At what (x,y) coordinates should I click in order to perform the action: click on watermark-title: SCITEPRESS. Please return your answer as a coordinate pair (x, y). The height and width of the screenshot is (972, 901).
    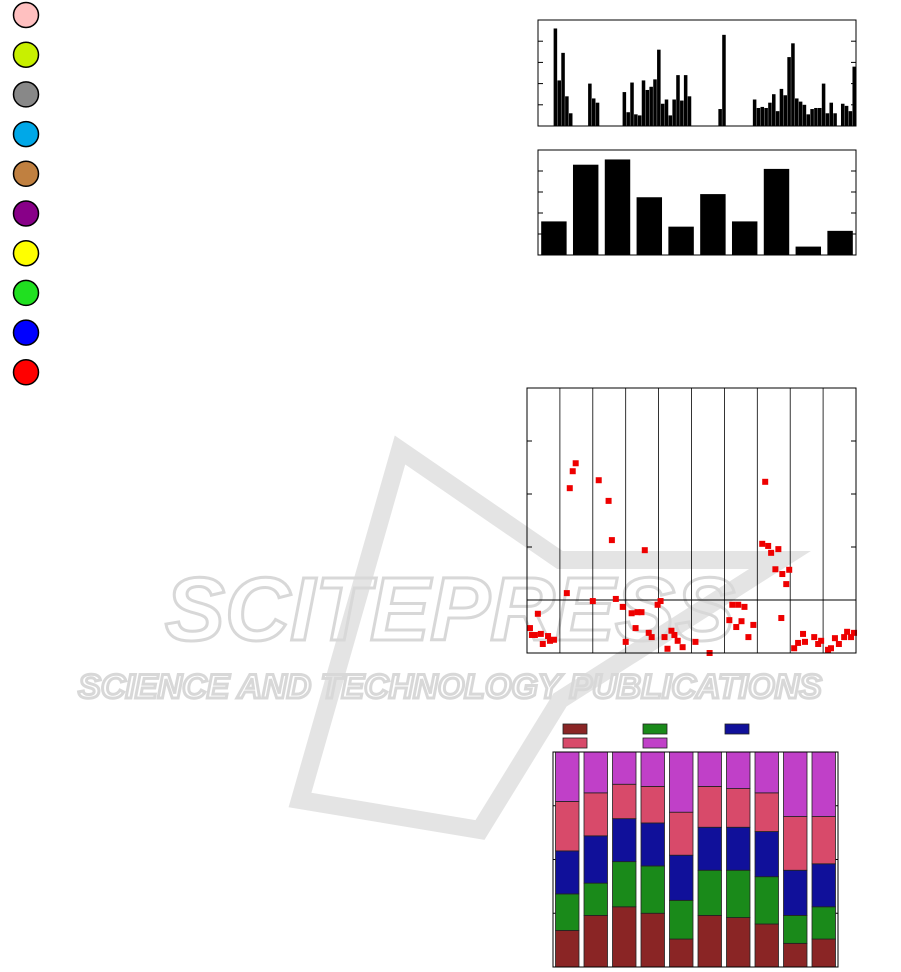
    Looking at the image, I should click on (450, 610).